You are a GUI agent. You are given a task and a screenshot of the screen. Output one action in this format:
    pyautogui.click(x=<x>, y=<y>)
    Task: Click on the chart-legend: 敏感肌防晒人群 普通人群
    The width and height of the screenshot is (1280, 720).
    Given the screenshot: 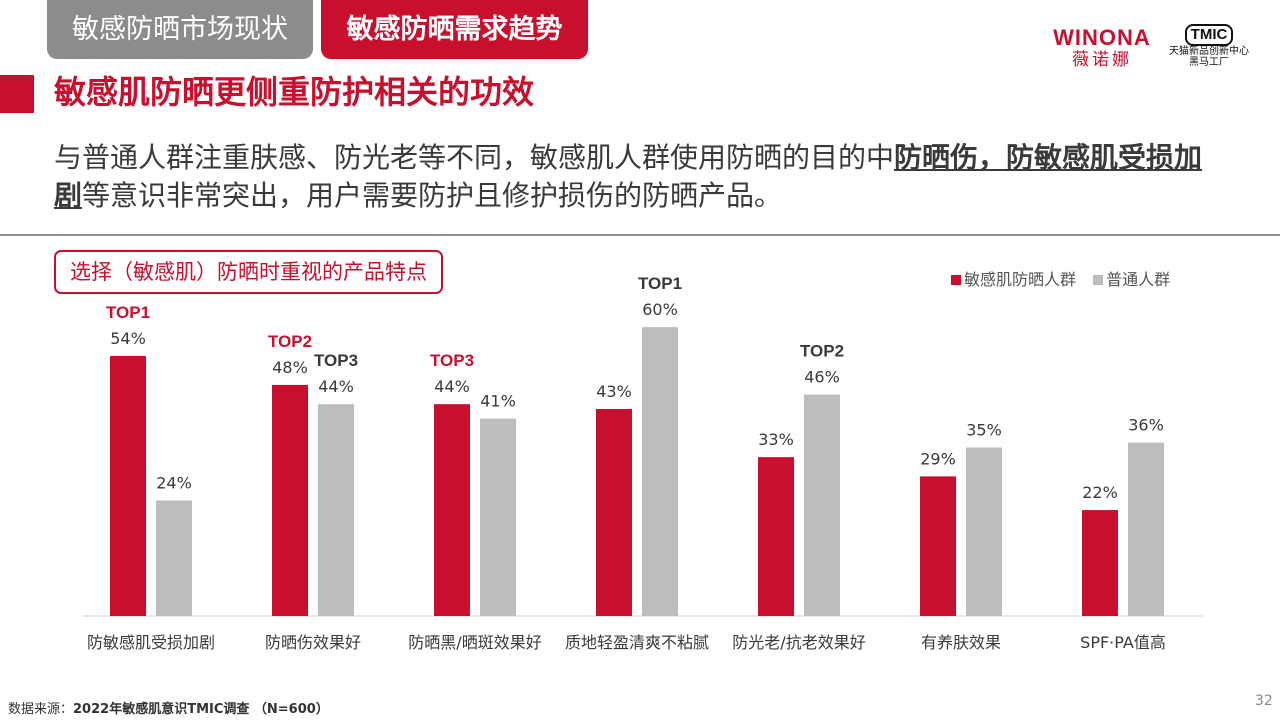 What is the action you would take?
    pyautogui.click(x=1066, y=278)
    